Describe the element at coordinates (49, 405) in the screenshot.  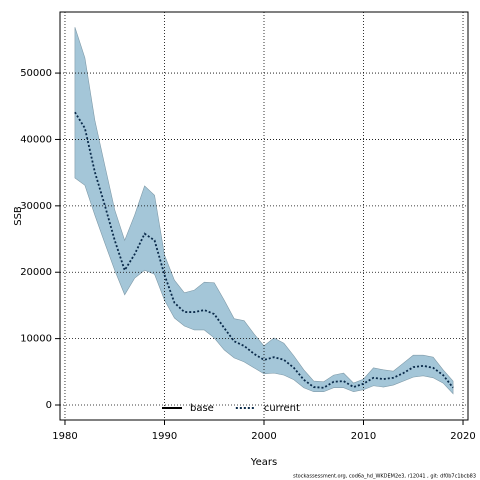
I see `y-tick-label: 0` at that location.